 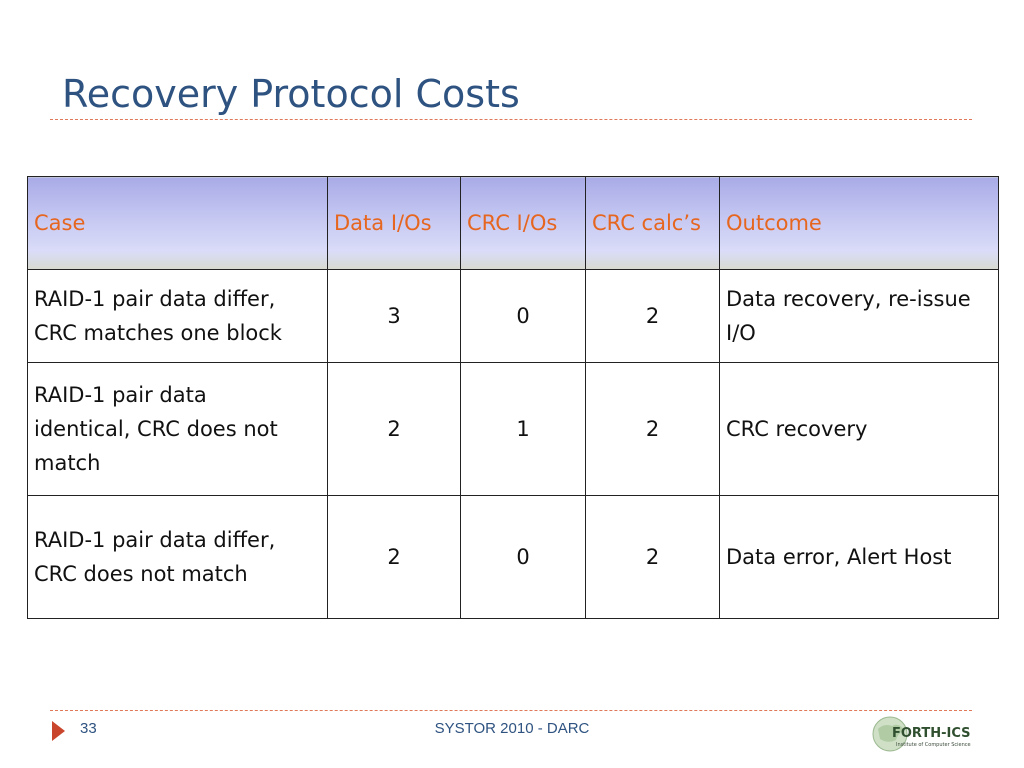 What do you see at coordinates (511, 710) in the screenshot?
I see `footer-divider` at bounding box center [511, 710].